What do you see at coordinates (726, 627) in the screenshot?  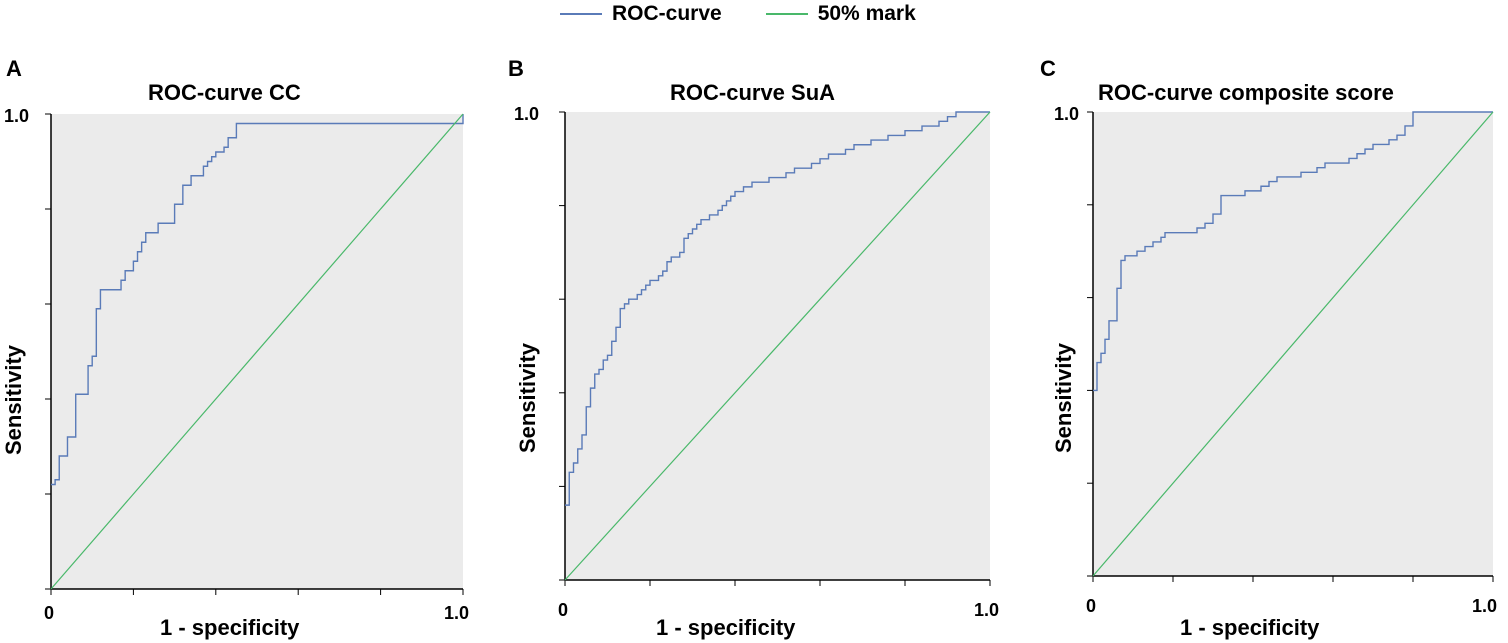 I see `x-axis-label-b: 1 - specificity` at bounding box center [726, 627].